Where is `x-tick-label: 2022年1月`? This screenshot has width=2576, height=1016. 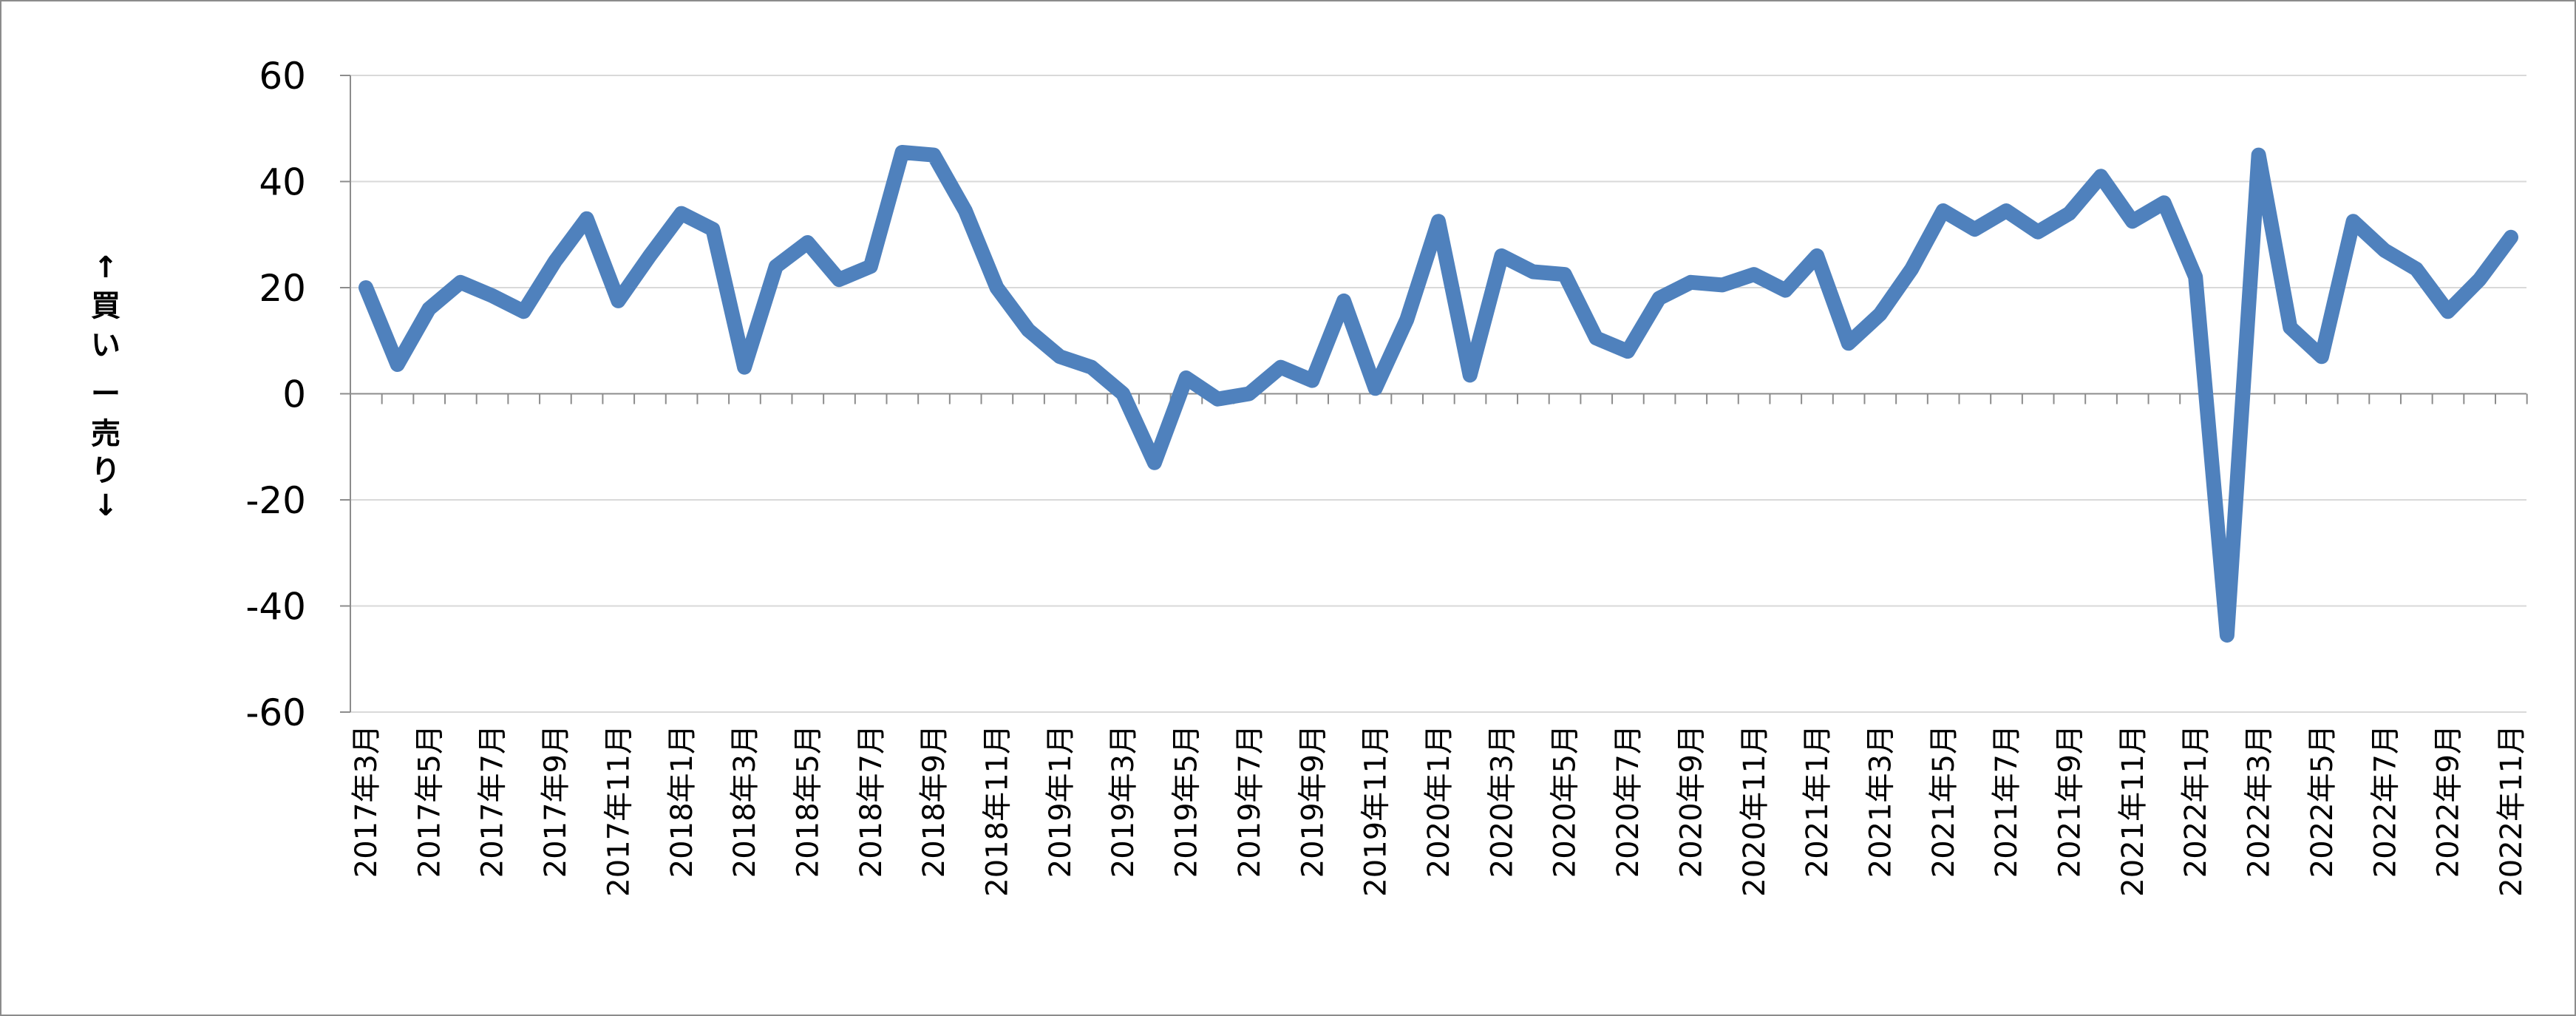
x-tick-label: 2022年1月 is located at coordinates (2196, 802).